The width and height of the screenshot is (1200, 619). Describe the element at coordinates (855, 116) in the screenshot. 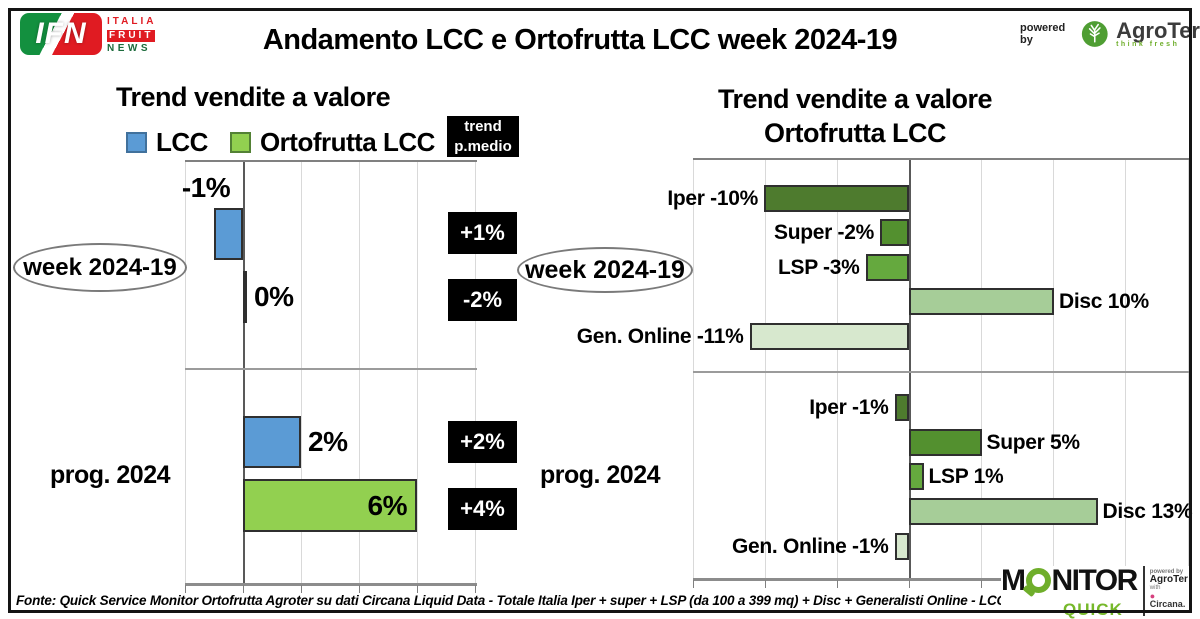

I see `right-chart-title: Trend vendite a valore Ortofrutta LCC` at that location.